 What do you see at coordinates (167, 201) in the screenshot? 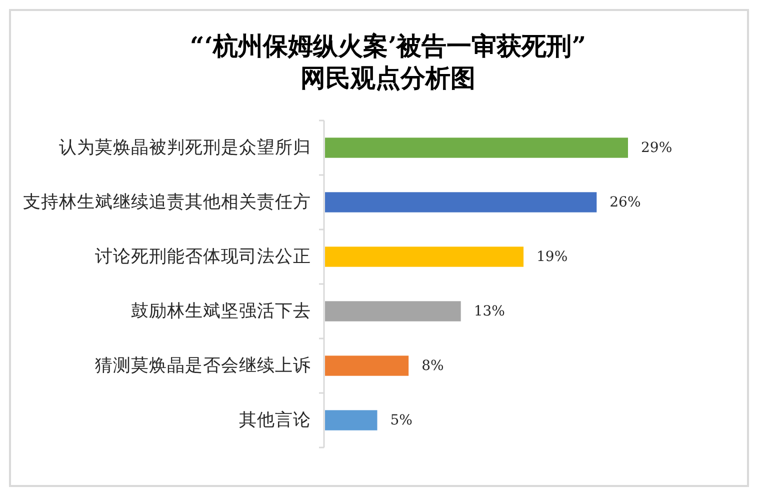
I see `y-tick-label: 支持林生斌继续追责其他相关责任方` at bounding box center [167, 201].